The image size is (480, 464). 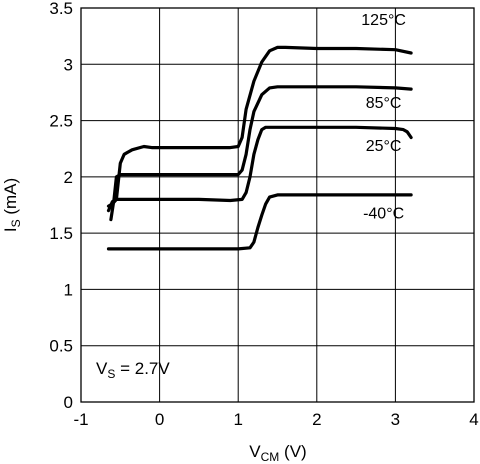 What do you see at coordinates (61, 233) in the screenshot?
I see `y-tick-label: 1.5` at bounding box center [61, 233].